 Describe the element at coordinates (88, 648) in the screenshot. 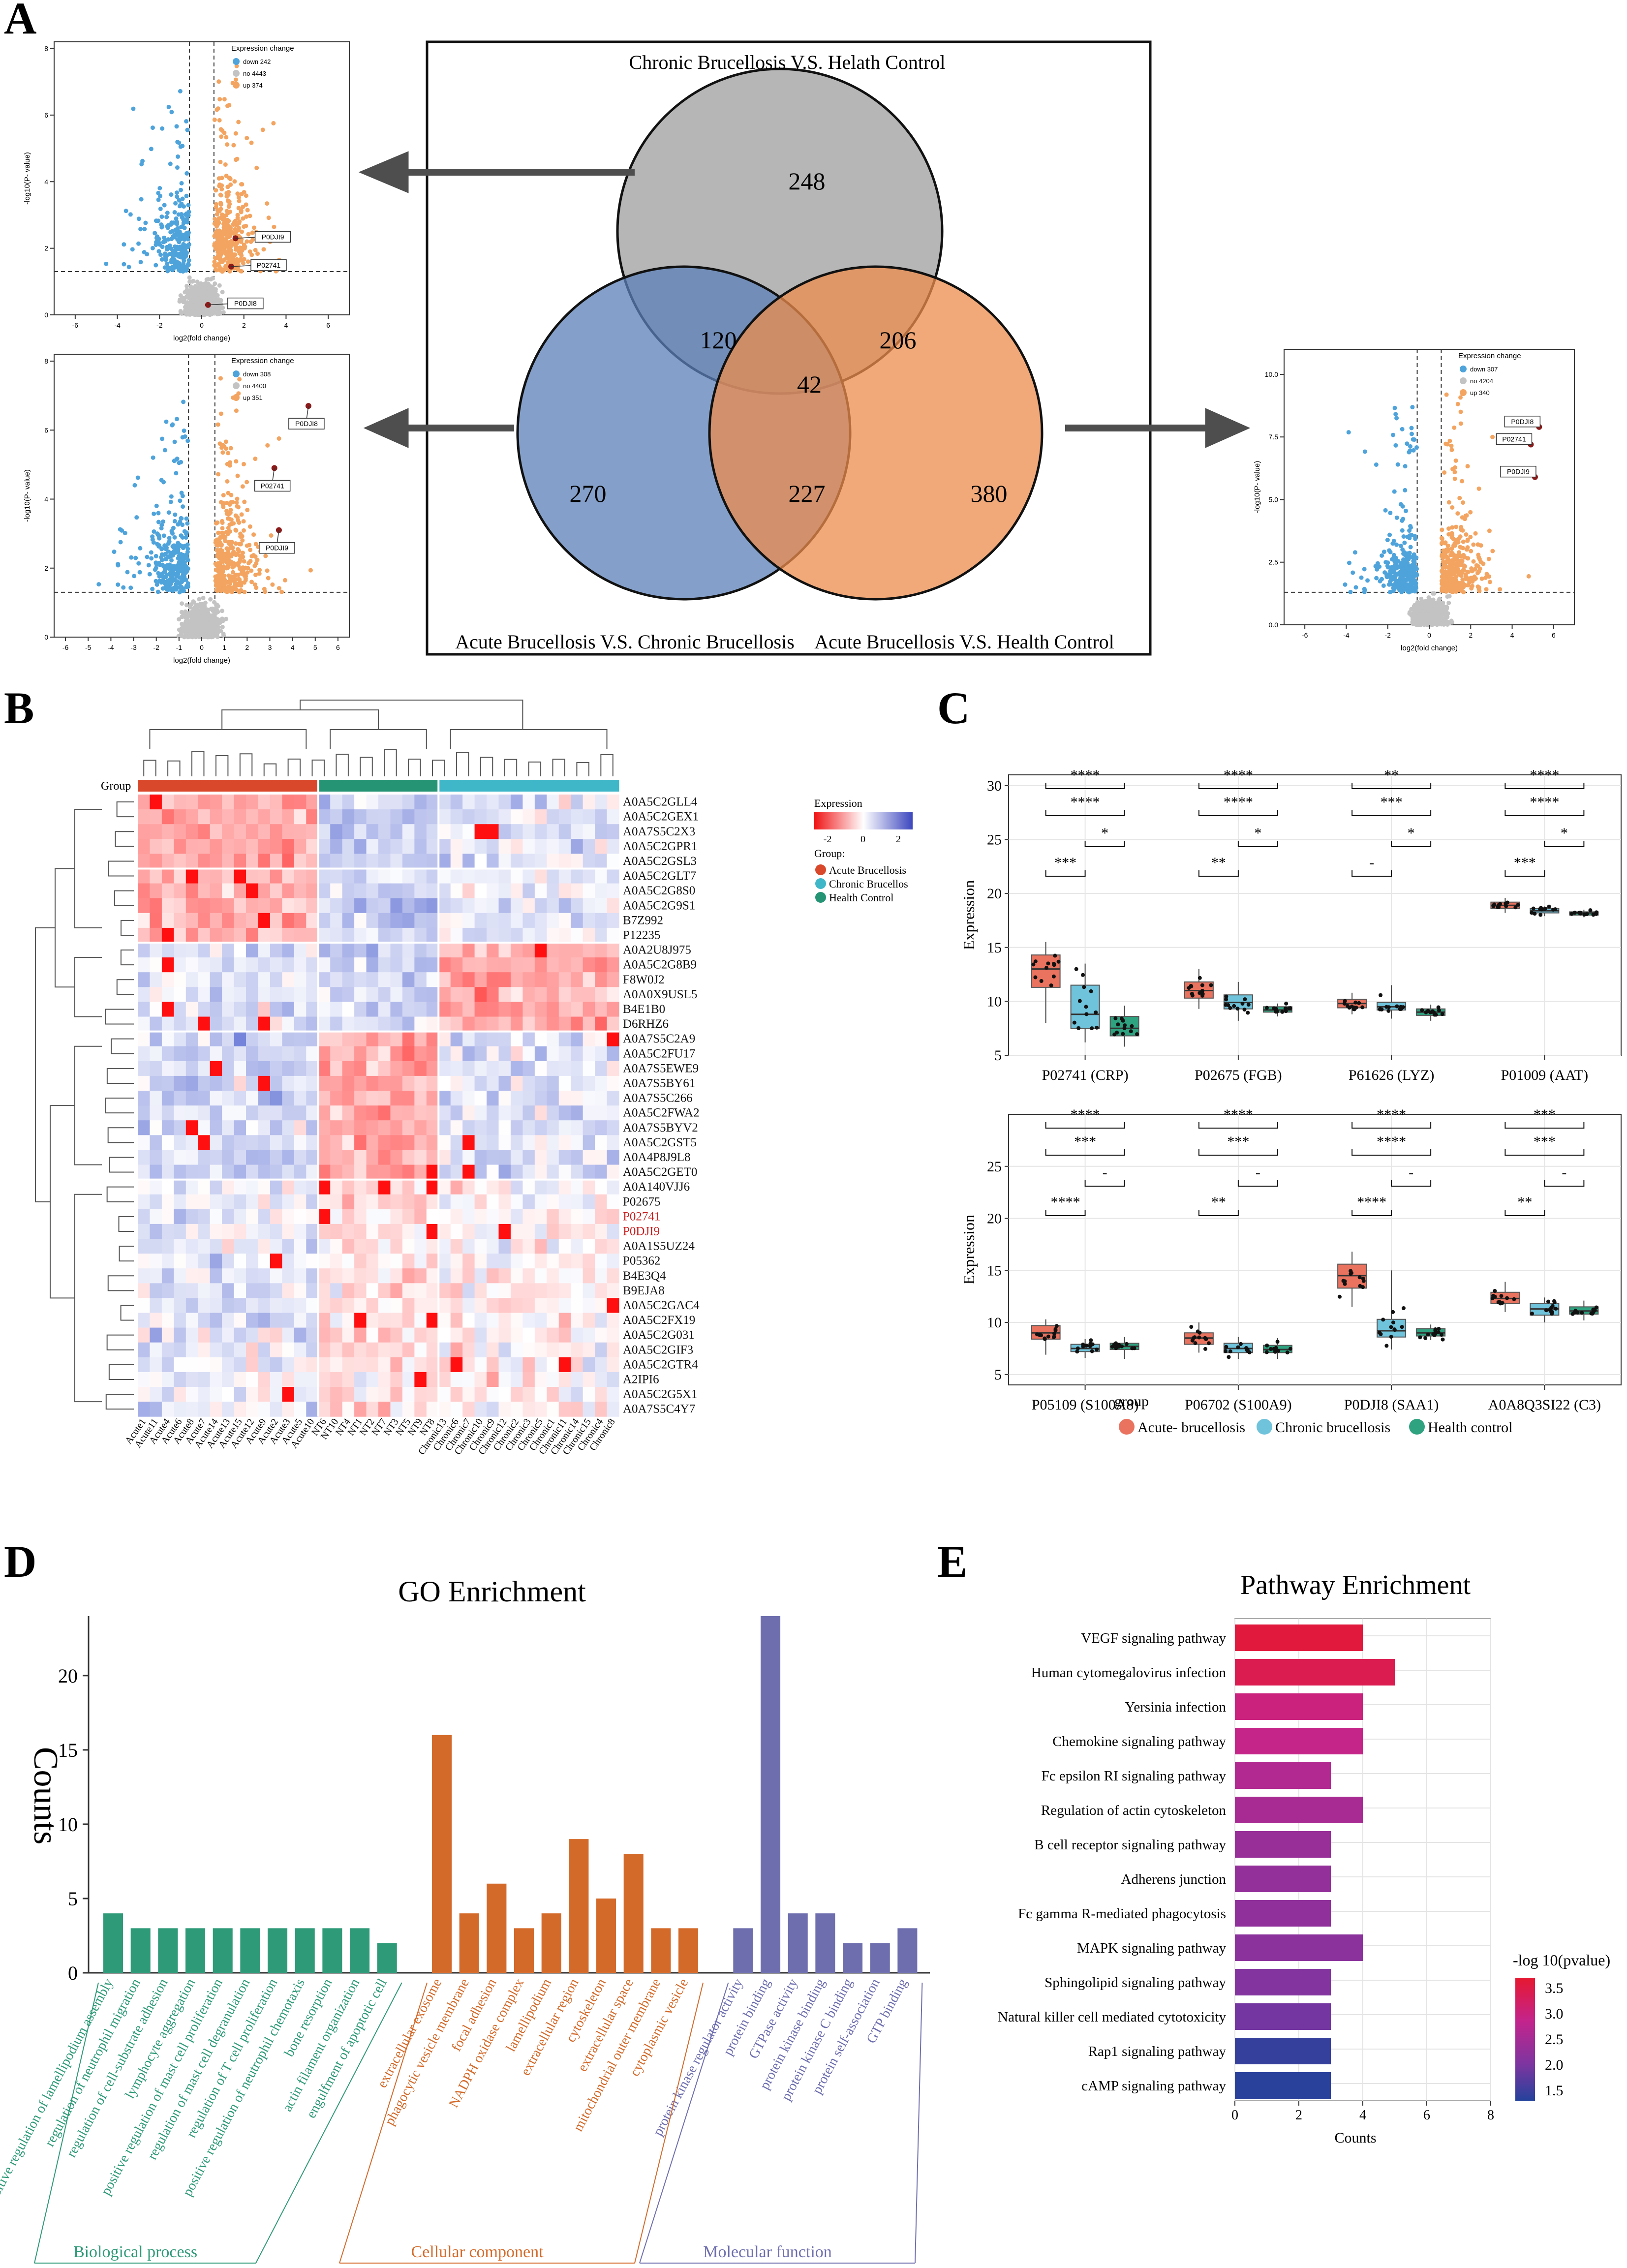

I see `volcano-x-tick-label: -5` at that location.